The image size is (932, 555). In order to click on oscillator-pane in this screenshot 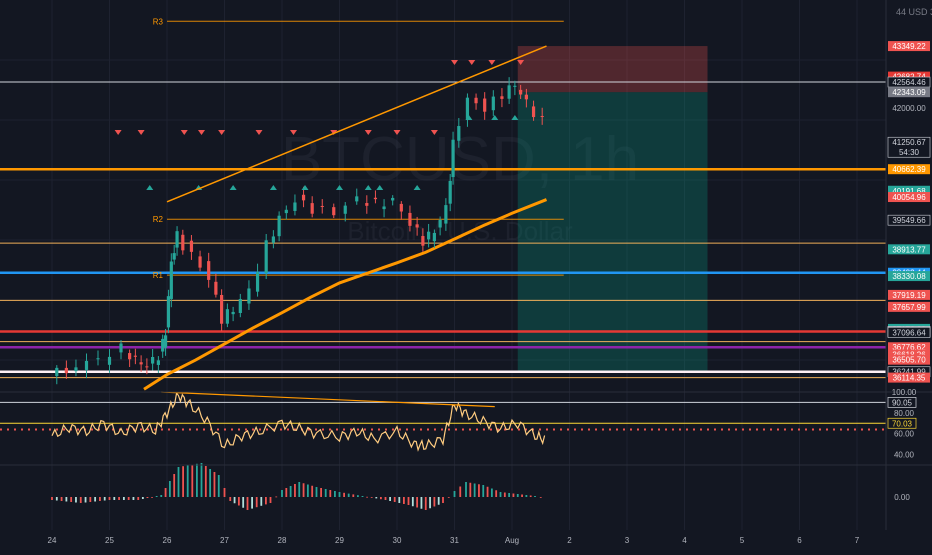, I will do `click(443, 421)`.